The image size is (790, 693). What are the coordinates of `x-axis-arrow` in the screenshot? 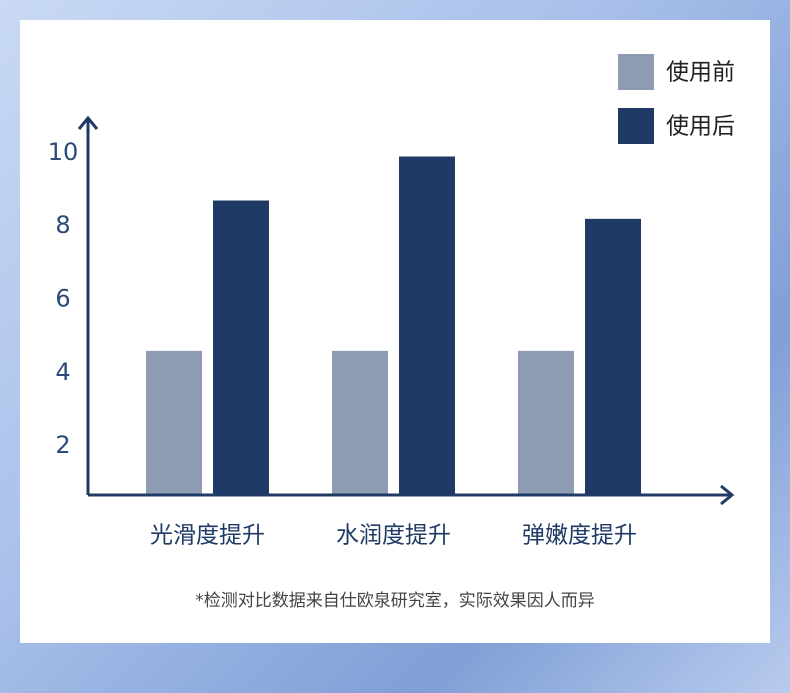 It's located at (727, 495).